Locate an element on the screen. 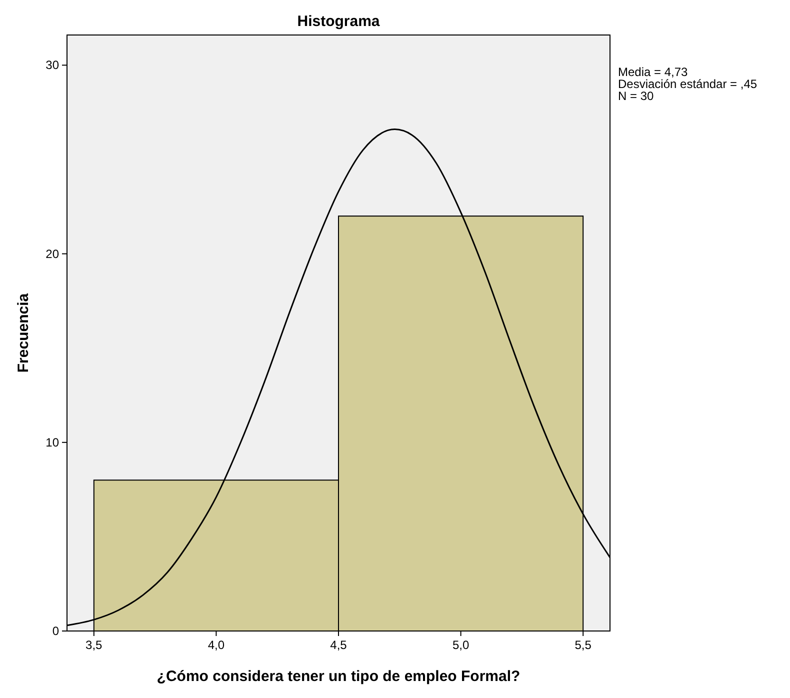 The image size is (790, 698). y-tick-label: 20 is located at coordinates (53, 253).